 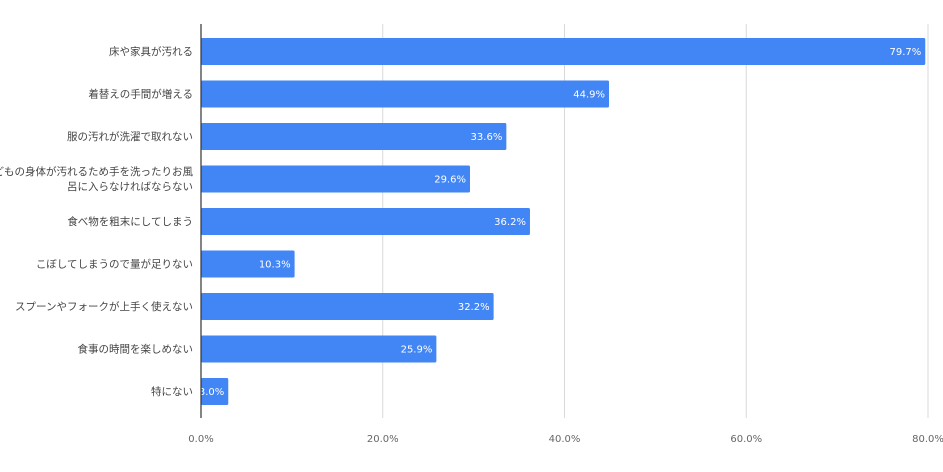 What do you see at coordinates (130, 187) in the screenshot?
I see `category-label: 呂に入らなければならない` at bounding box center [130, 187].